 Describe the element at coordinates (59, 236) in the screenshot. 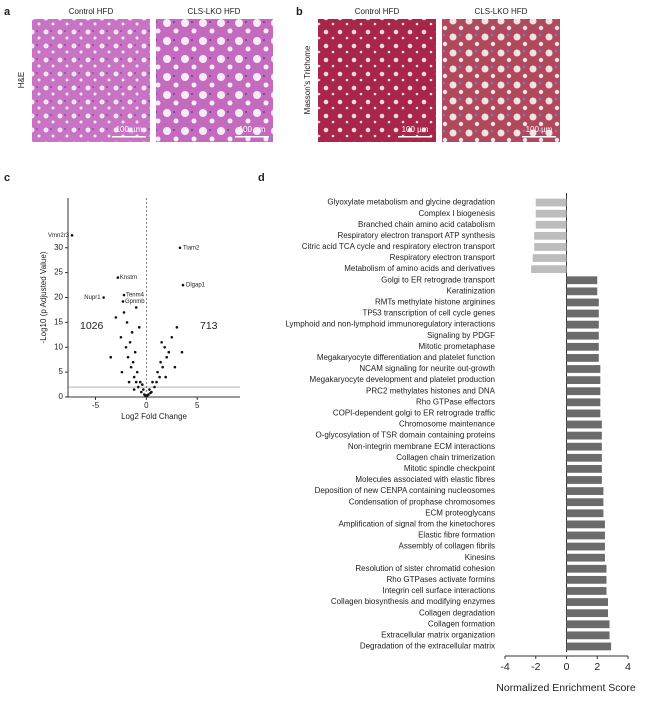

I see `gene-label: Vmn2r3` at that location.